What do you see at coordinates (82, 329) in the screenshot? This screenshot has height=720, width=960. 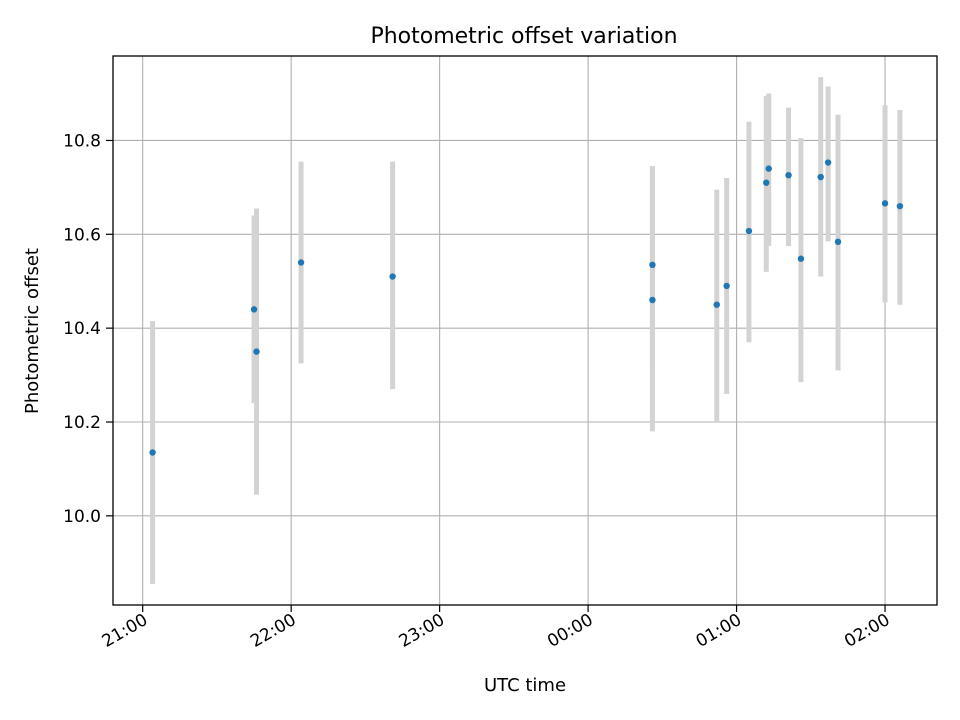 I see `y-tick-label: 10.4` at bounding box center [82, 329].